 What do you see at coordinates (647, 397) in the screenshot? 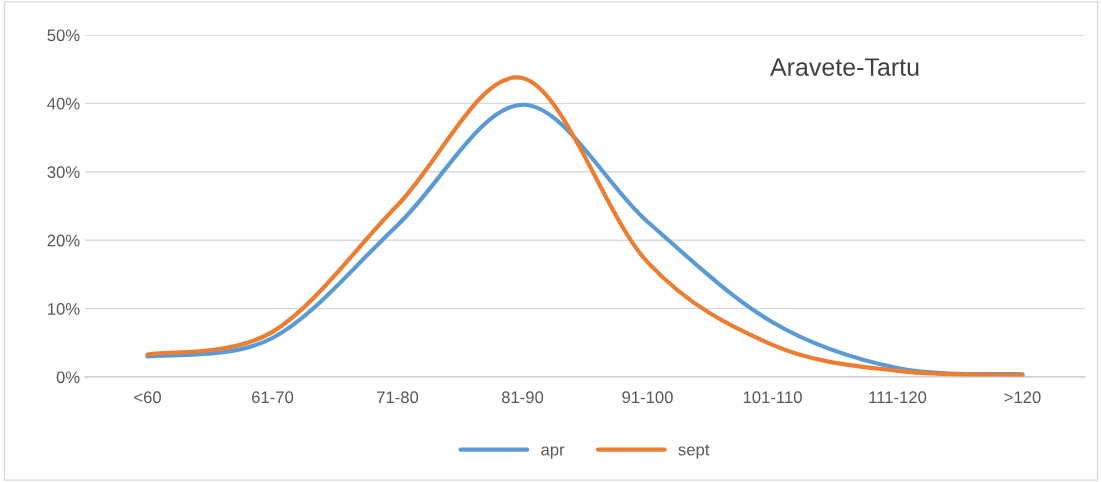
I see `x-tick-label: 91-100` at bounding box center [647, 397].